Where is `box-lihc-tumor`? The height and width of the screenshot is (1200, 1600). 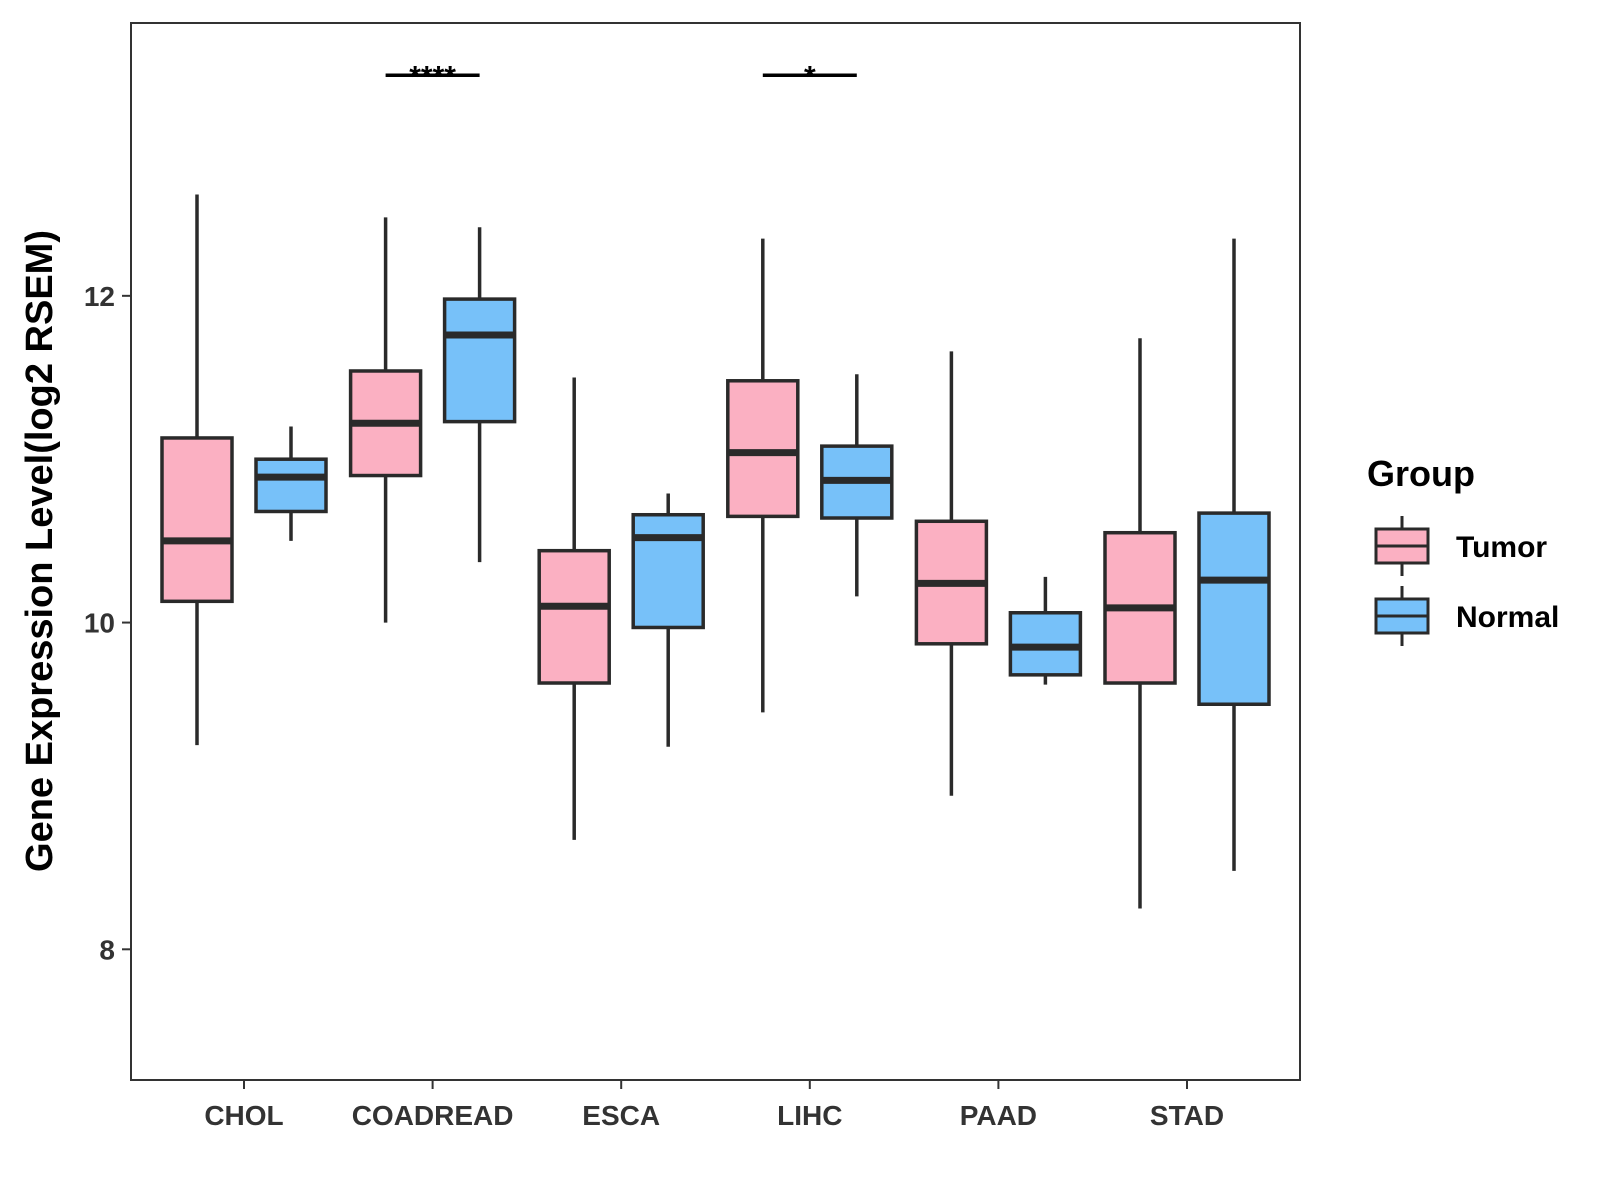
box-lihc-tumor is located at coordinates (763, 475).